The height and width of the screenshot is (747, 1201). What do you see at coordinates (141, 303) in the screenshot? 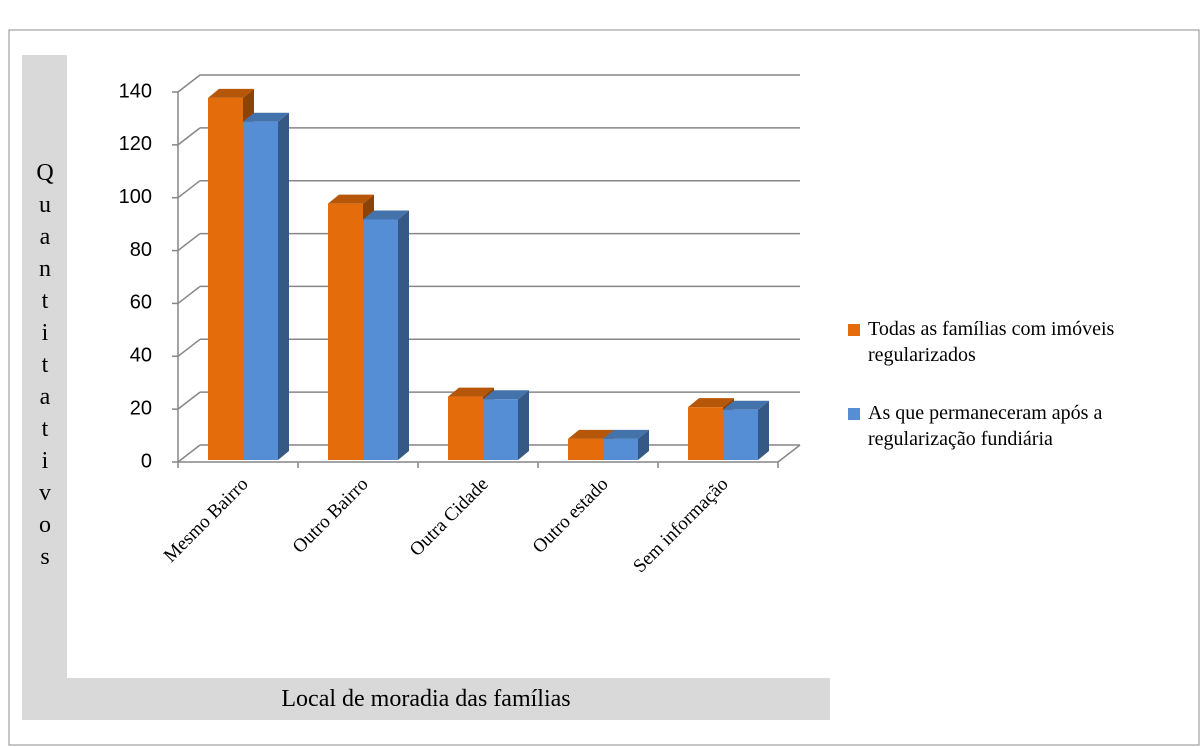
I see `y-tick-label: 60` at bounding box center [141, 303].